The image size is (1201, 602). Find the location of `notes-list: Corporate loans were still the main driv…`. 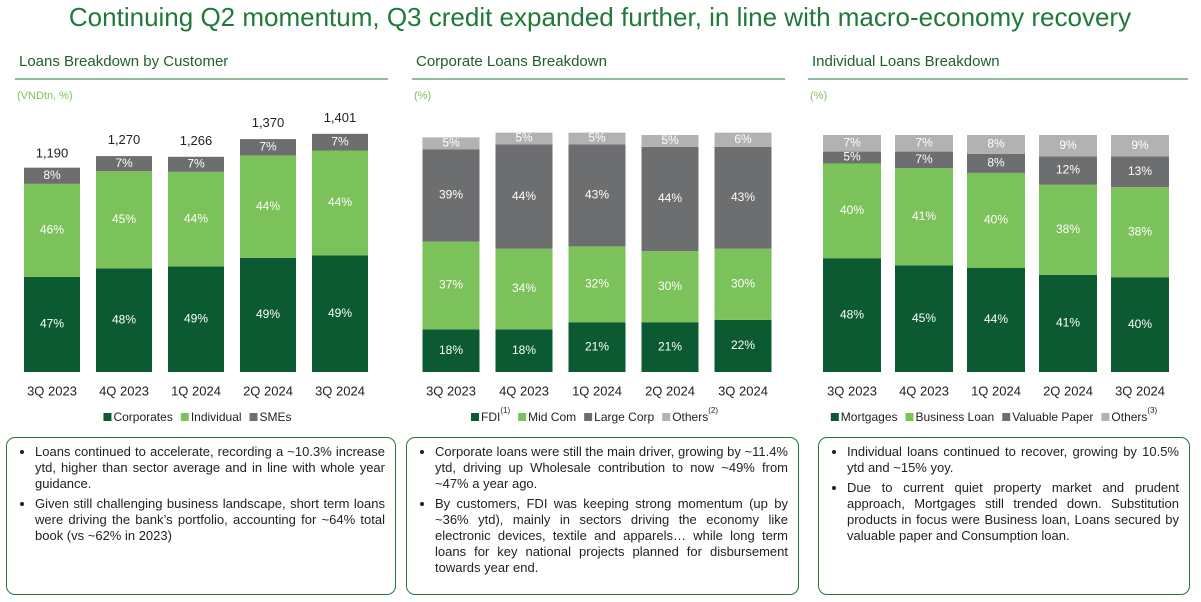

notes-list: Corporate loans were still the main driv… is located at coordinates (602, 510).